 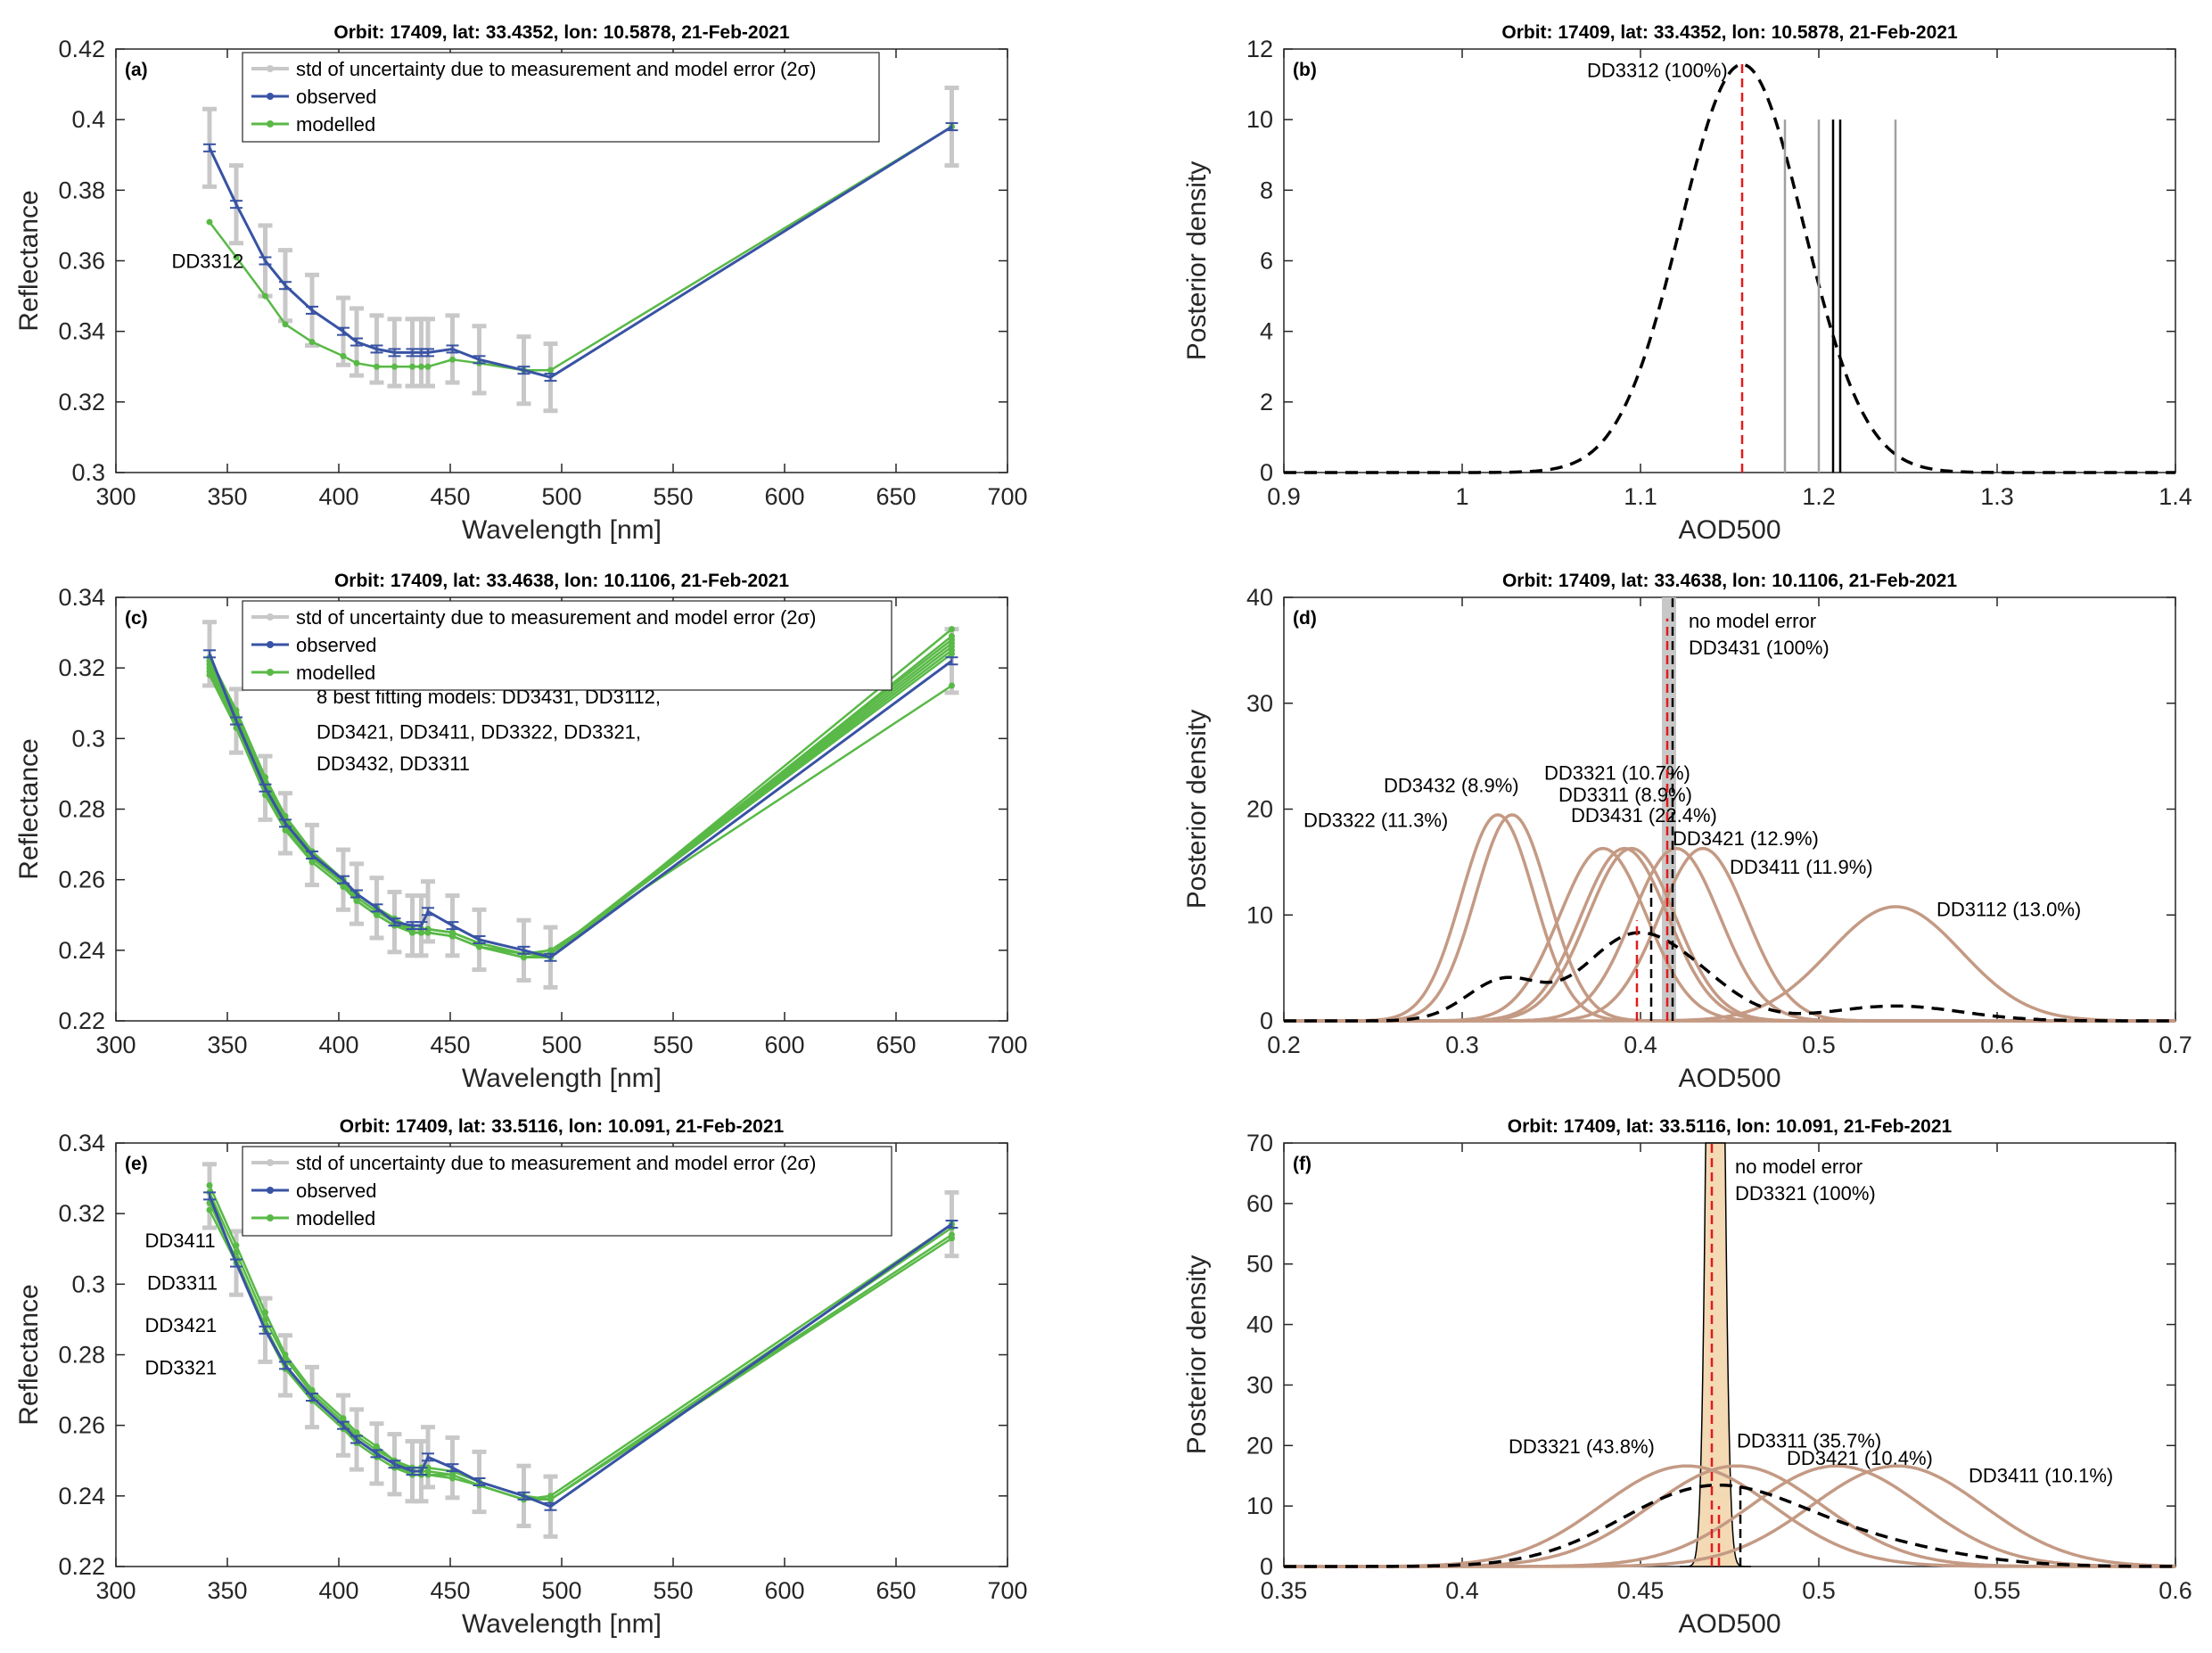 What do you see at coordinates (1729, 268) in the screenshot?
I see `posterior-curve` at bounding box center [1729, 268].